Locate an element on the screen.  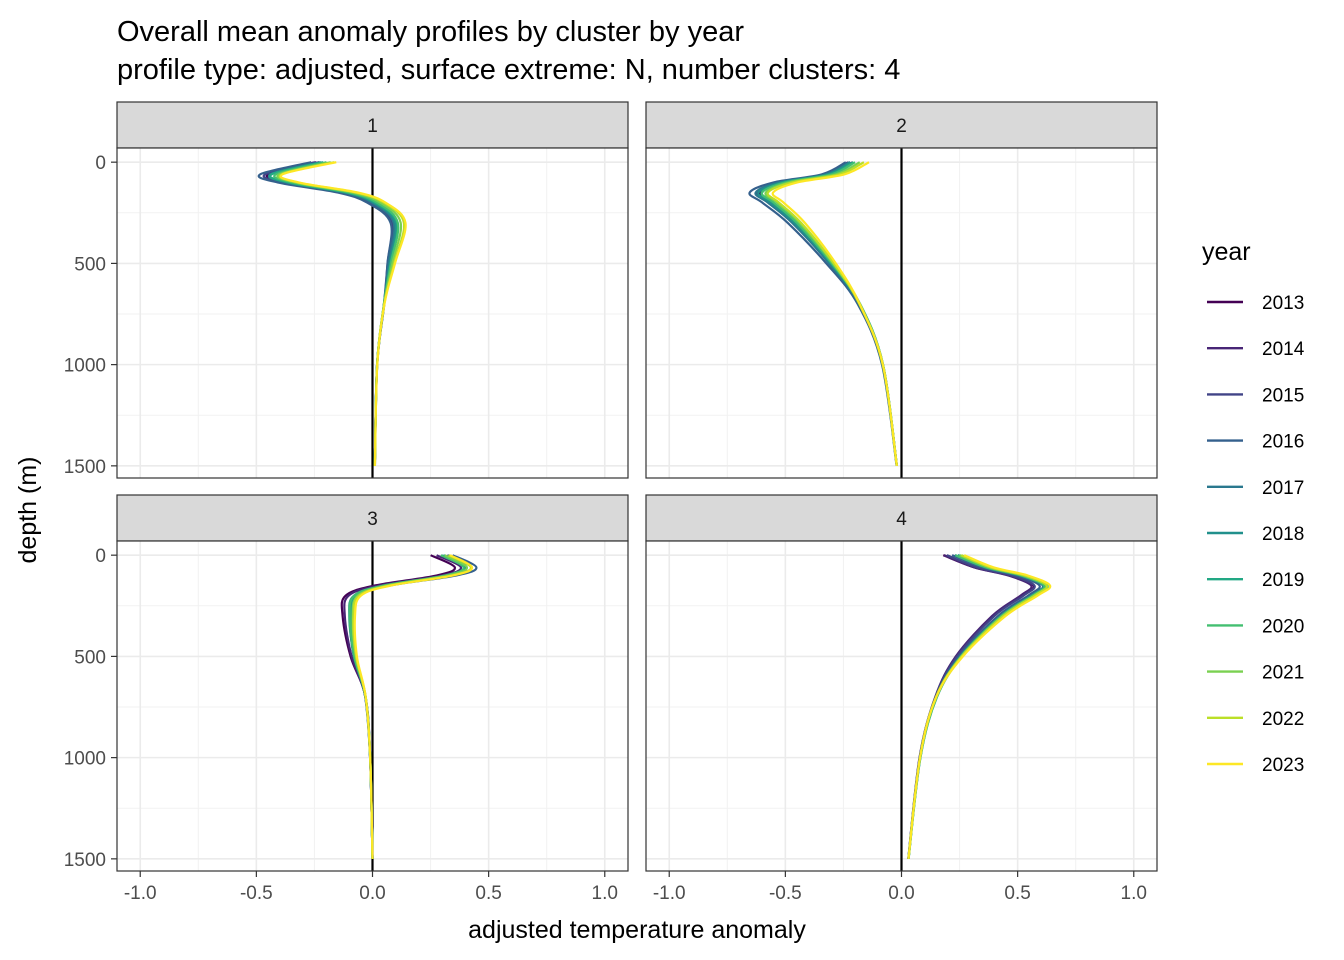
legend-item: 2022 is located at coordinates (1255, 719).